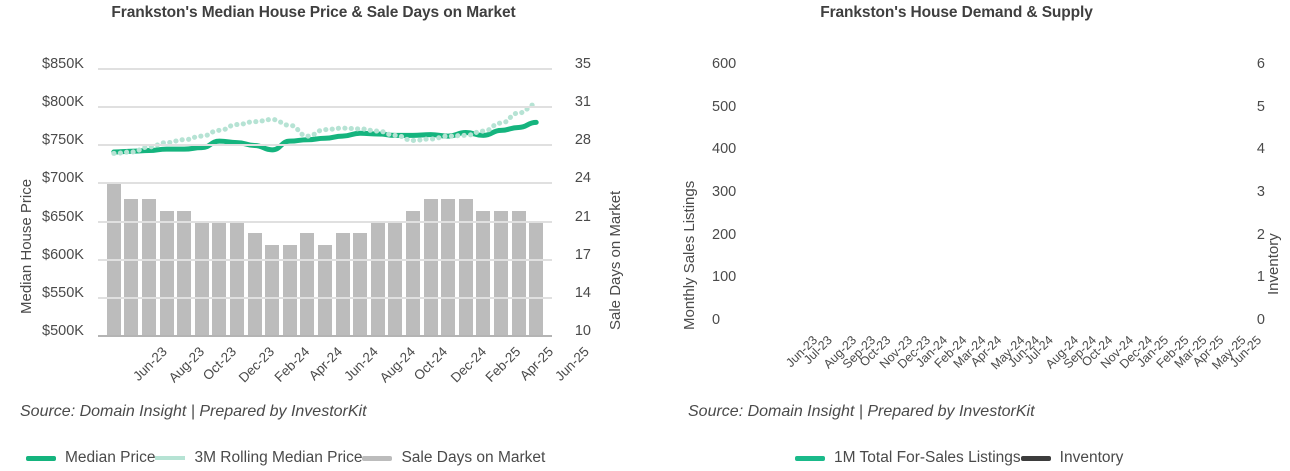 The height and width of the screenshot is (471, 1290). I want to click on left-chart-y-axis-title: Median House Price, so click(26, 246).